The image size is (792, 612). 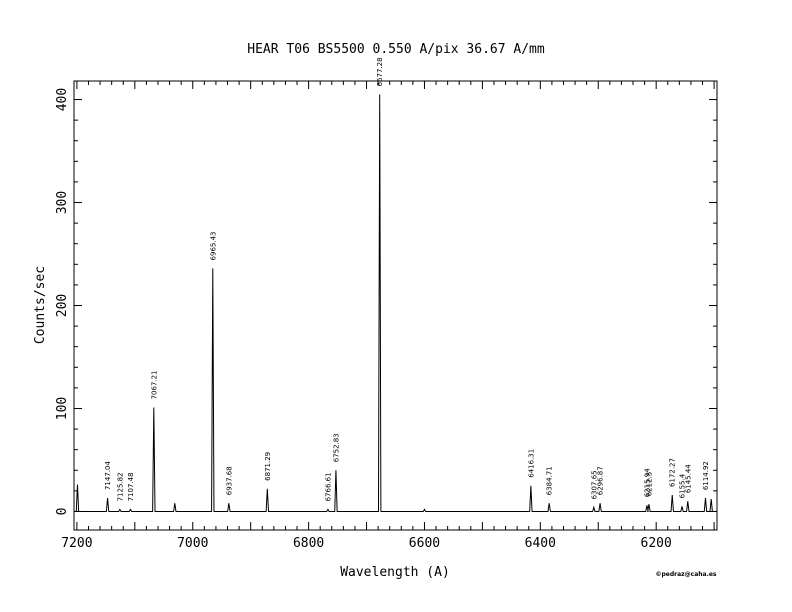 What do you see at coordinates (62, 305) in the screenshot?
I see `y-tick-label: 200` at bounding box center [62, 305].